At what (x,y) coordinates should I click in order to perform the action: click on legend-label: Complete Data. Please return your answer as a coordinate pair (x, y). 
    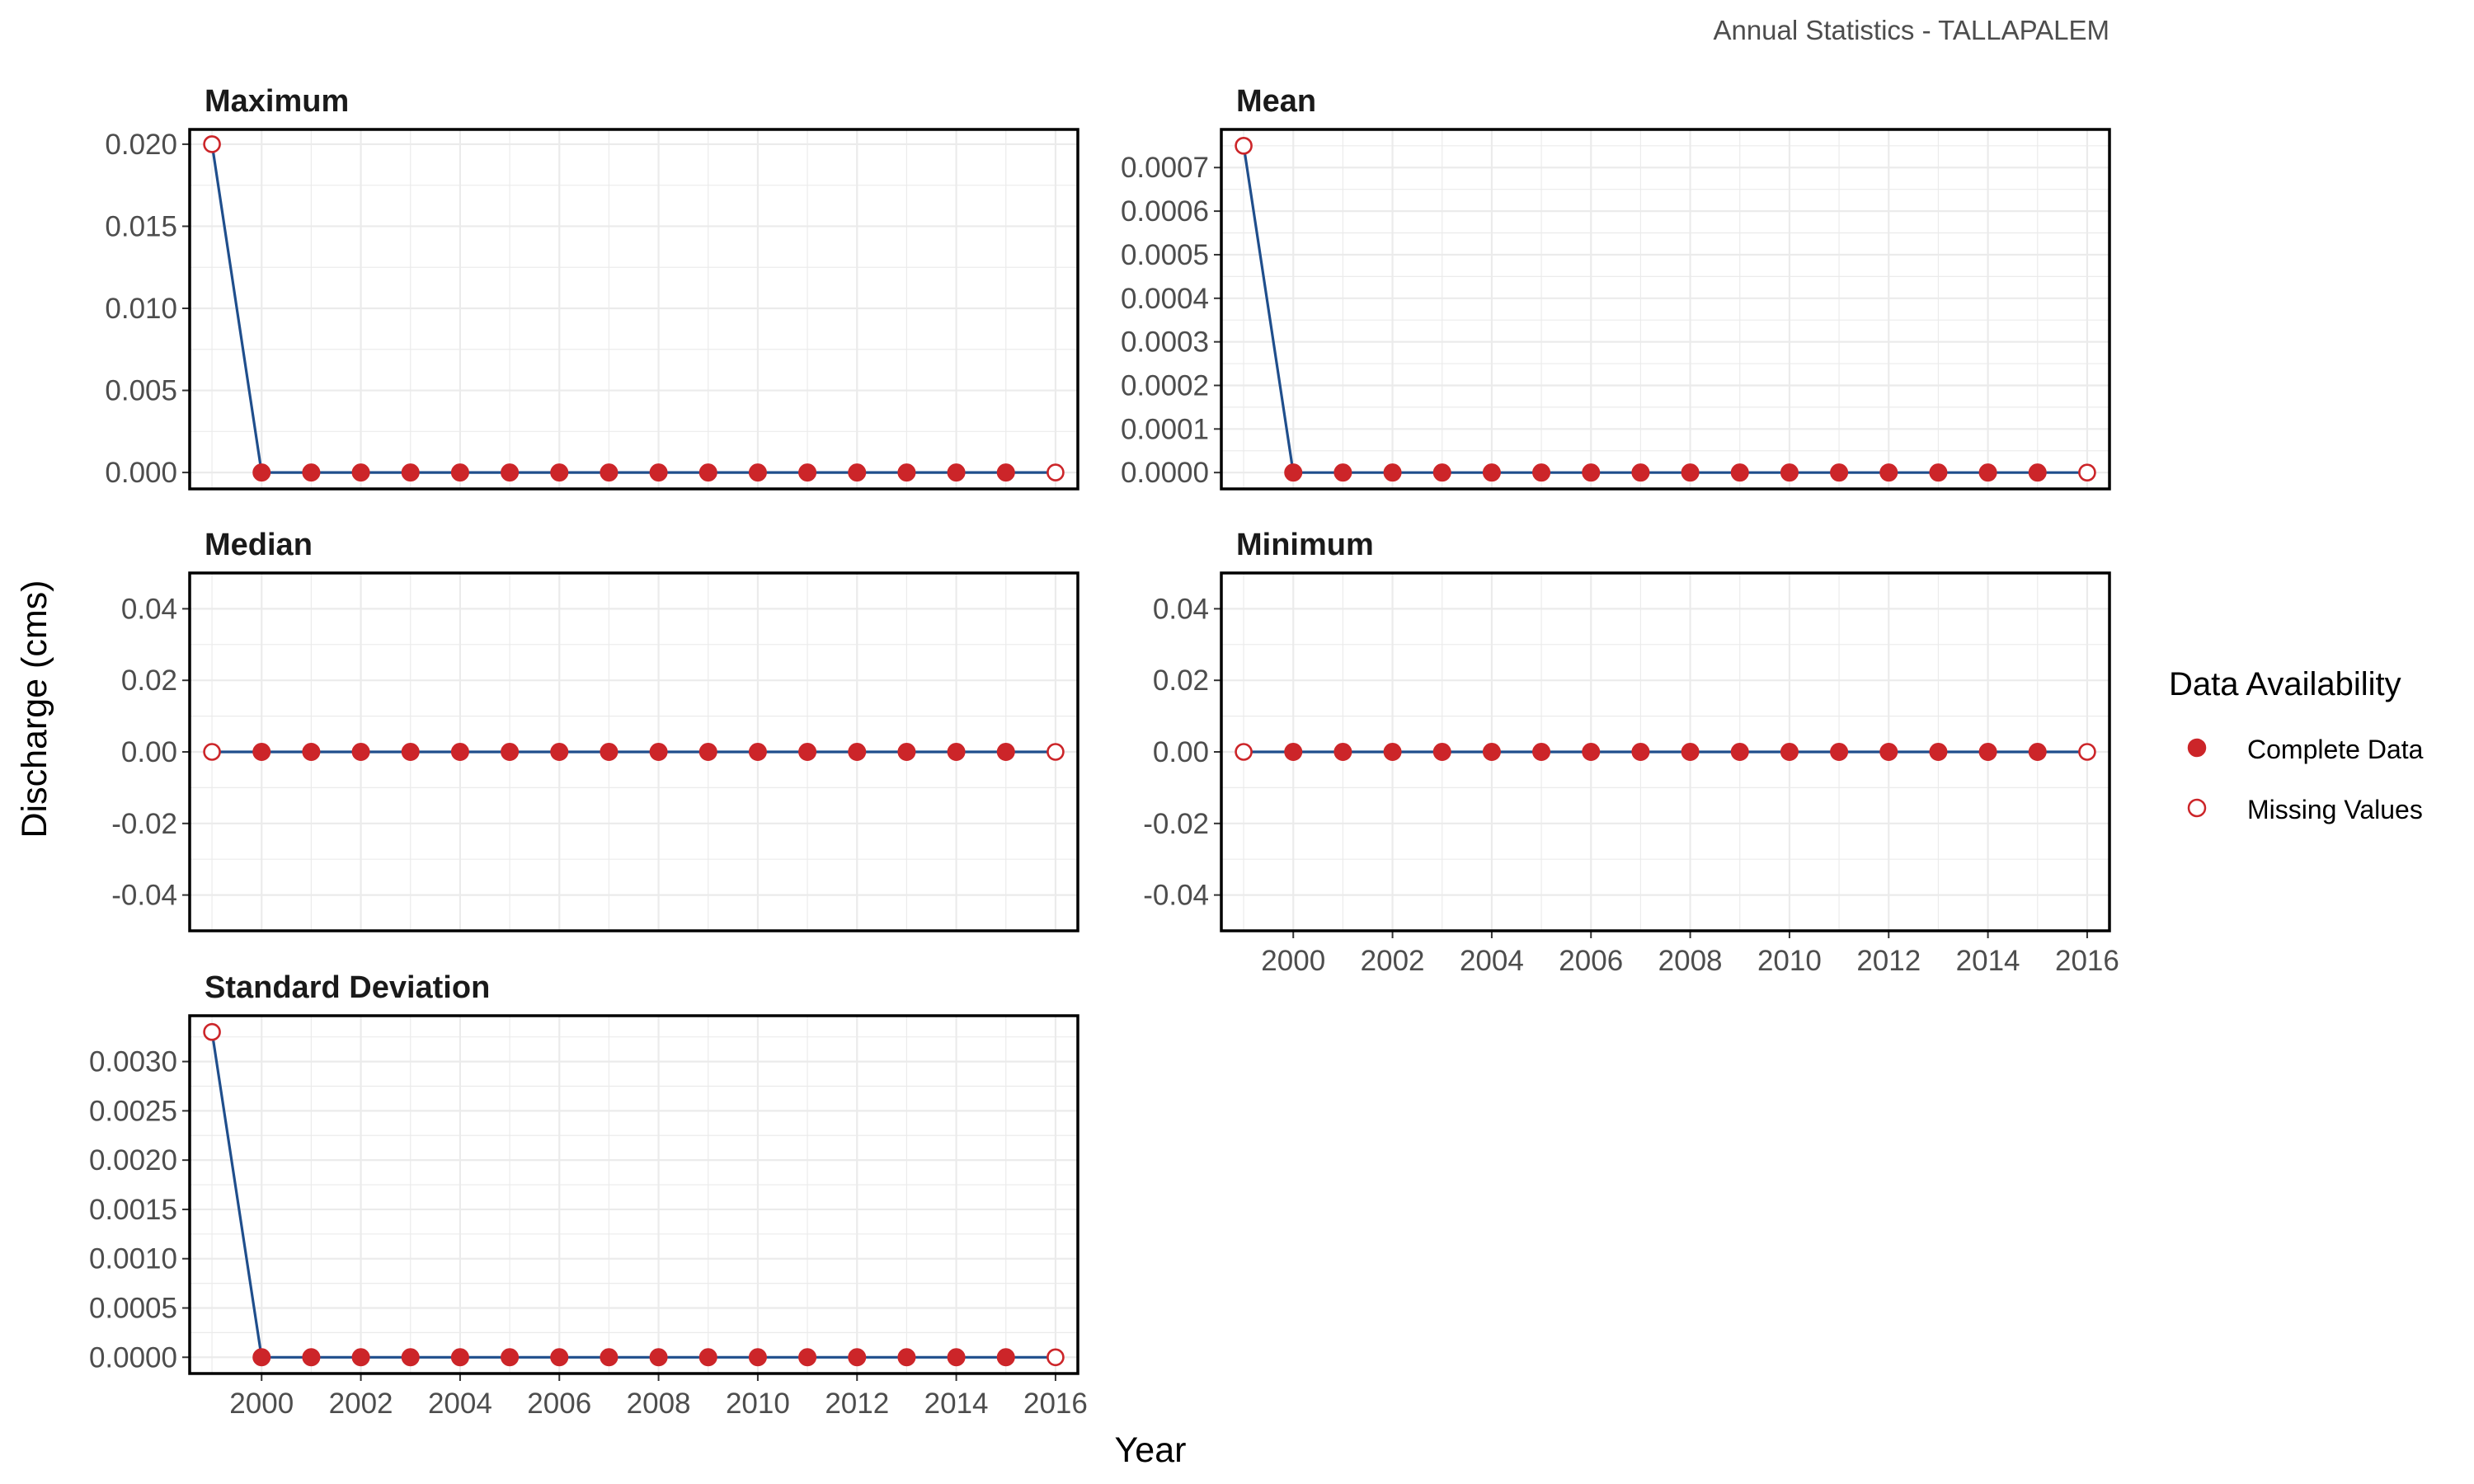
    Looking at the image, I should click on (2335, 749).